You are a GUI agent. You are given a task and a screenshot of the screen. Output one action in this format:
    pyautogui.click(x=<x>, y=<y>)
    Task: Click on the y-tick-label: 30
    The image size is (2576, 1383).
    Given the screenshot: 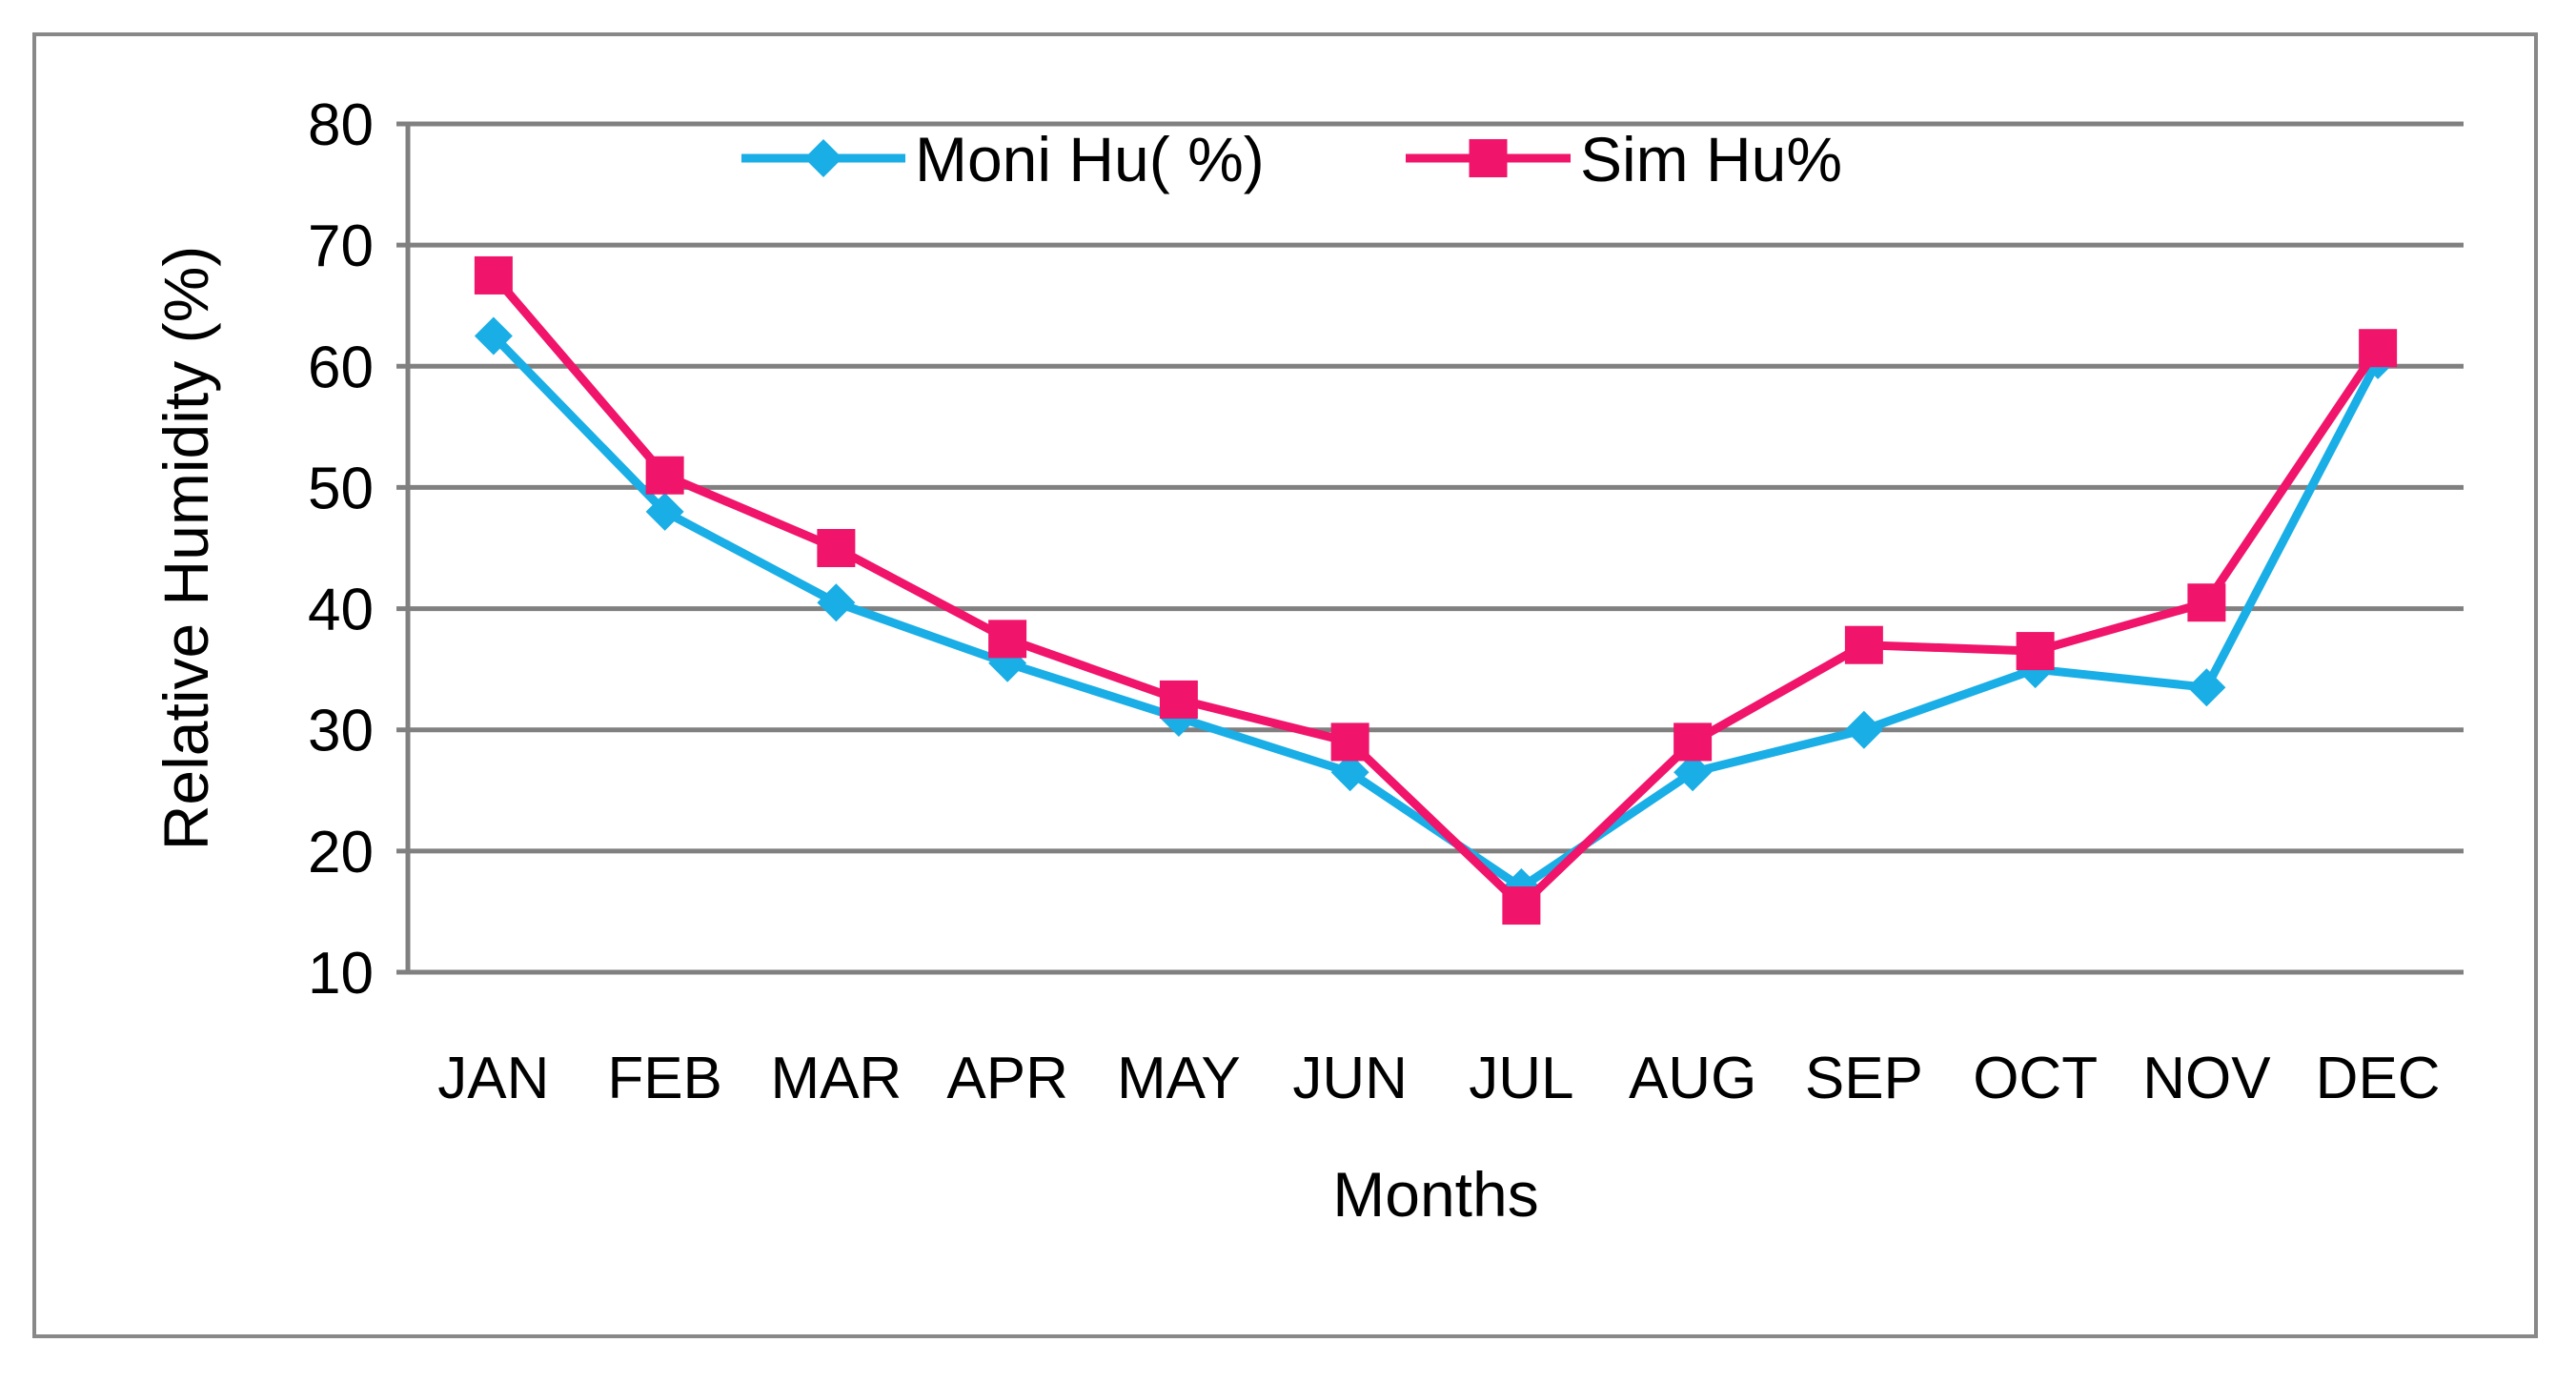 What is the action you would take?
    pyautogui.click(x=341, y=731)
    